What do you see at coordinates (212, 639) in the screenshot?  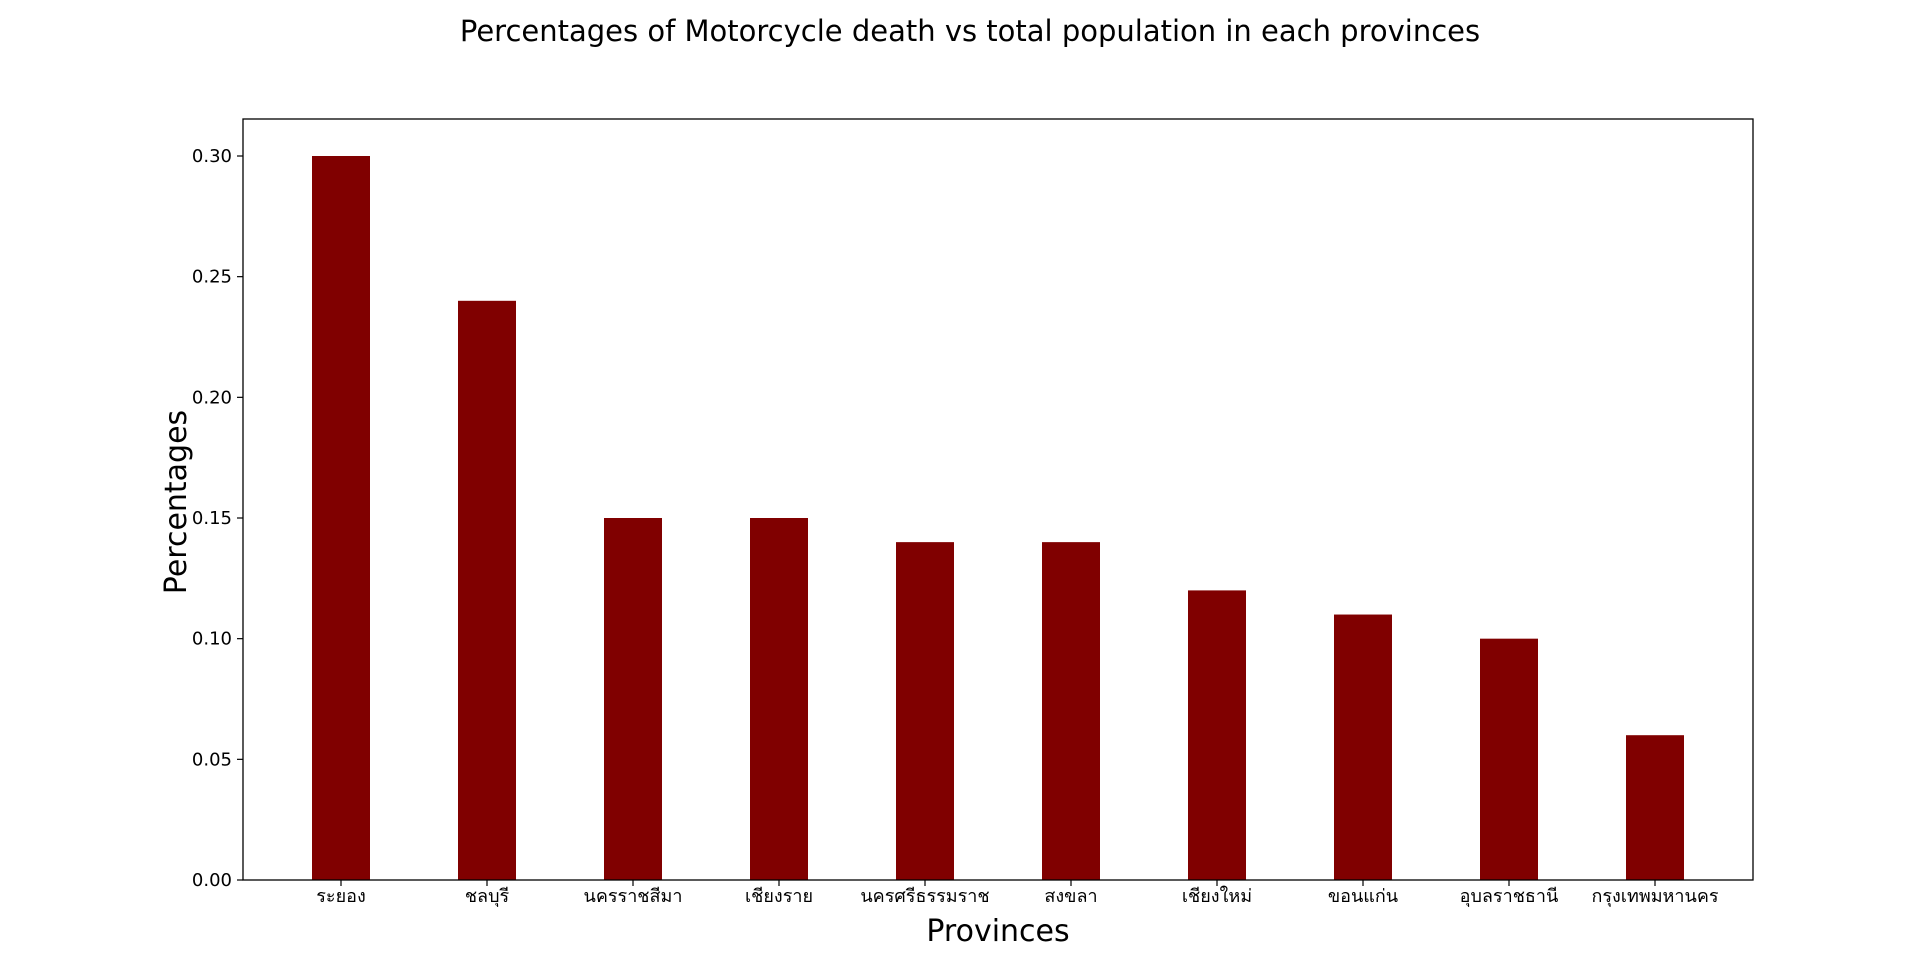 I see `y-tick-label-2: 0.10` at bounding box center [212, 639].